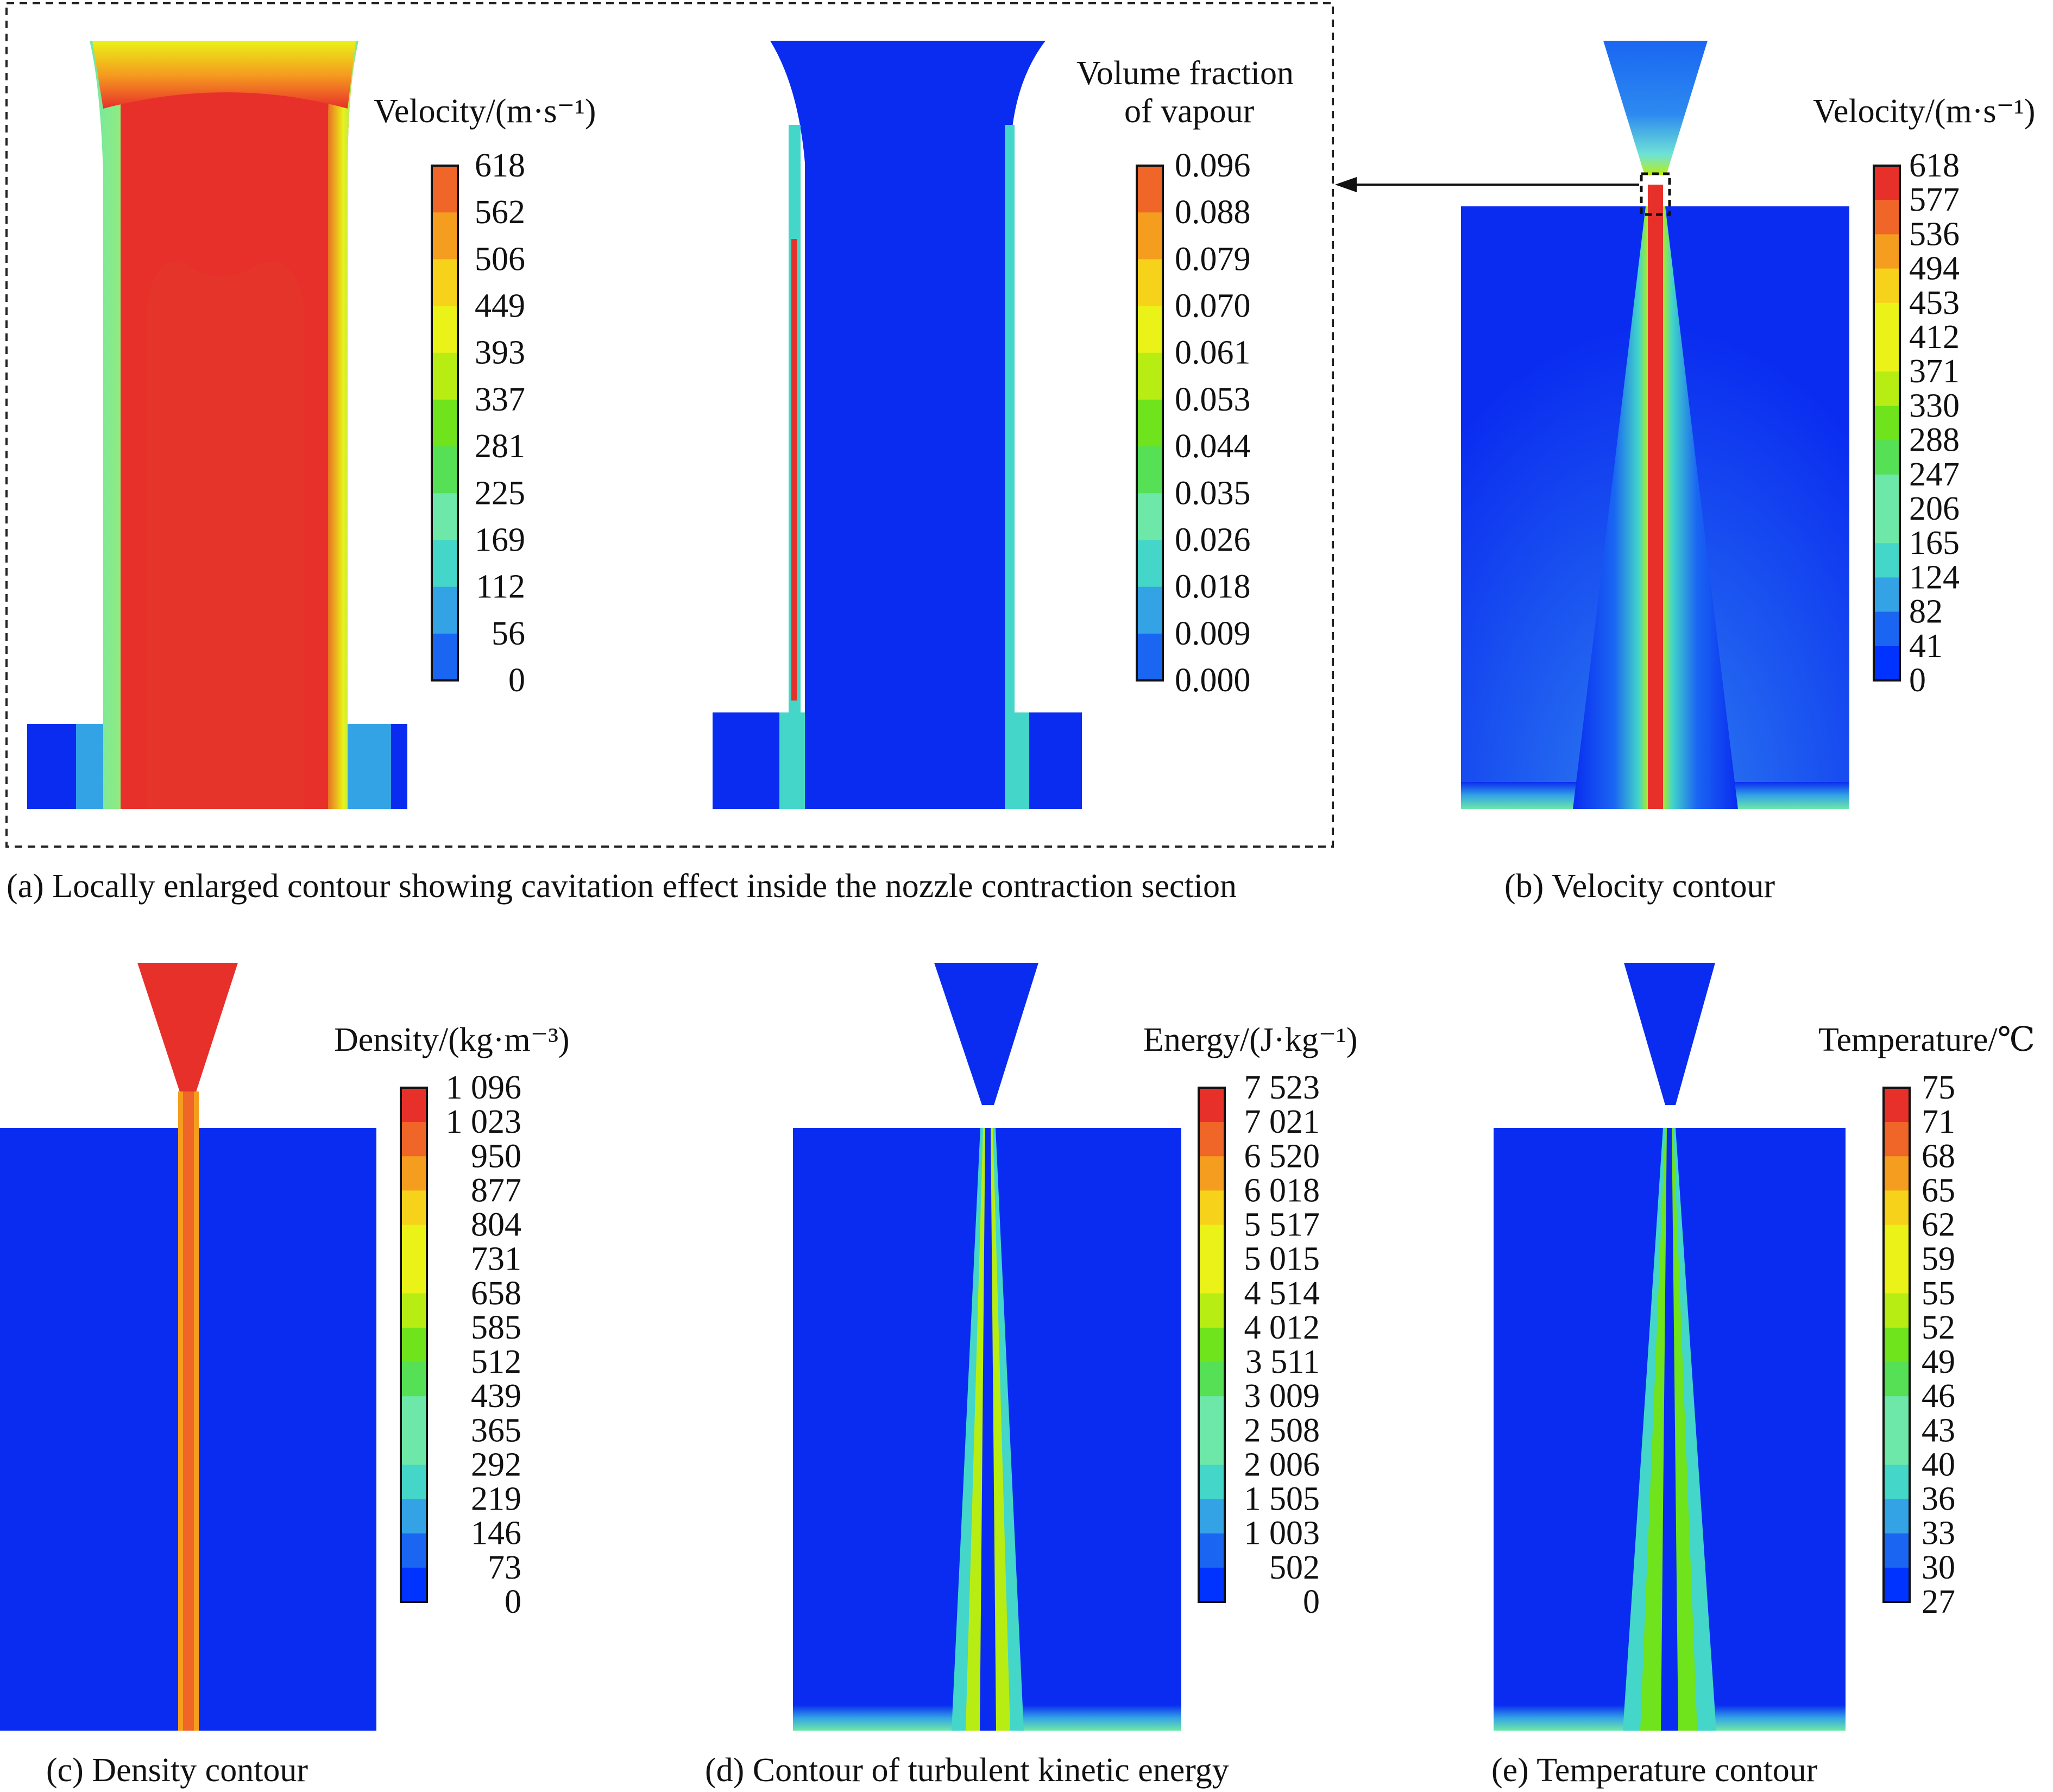 This screenshot has height=1792, width=2053. I want to click on tick-label: 371, so click(1934, 372).